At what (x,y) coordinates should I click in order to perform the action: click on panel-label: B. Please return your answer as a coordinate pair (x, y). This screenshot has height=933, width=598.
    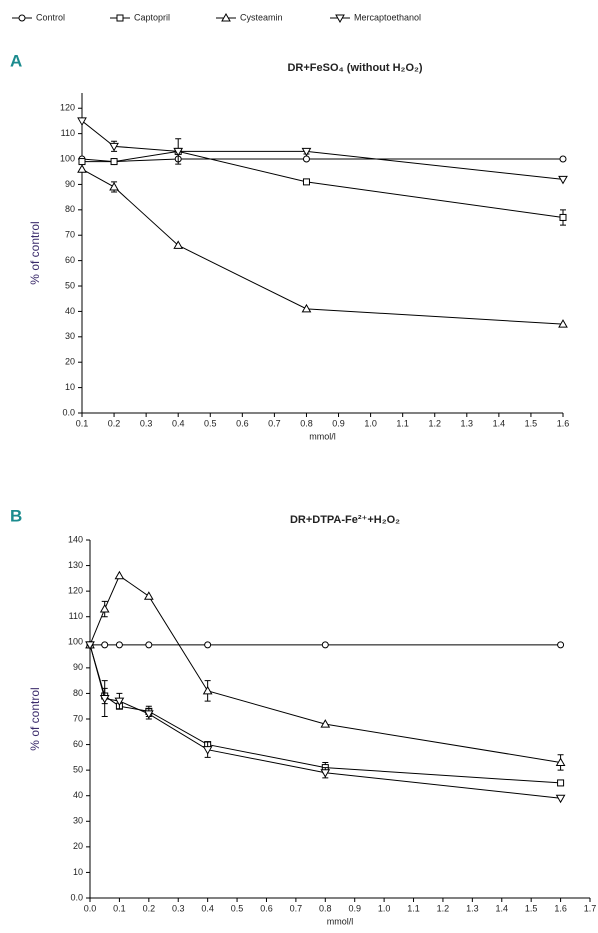
    Looking at the image, I should click on (16, 515).